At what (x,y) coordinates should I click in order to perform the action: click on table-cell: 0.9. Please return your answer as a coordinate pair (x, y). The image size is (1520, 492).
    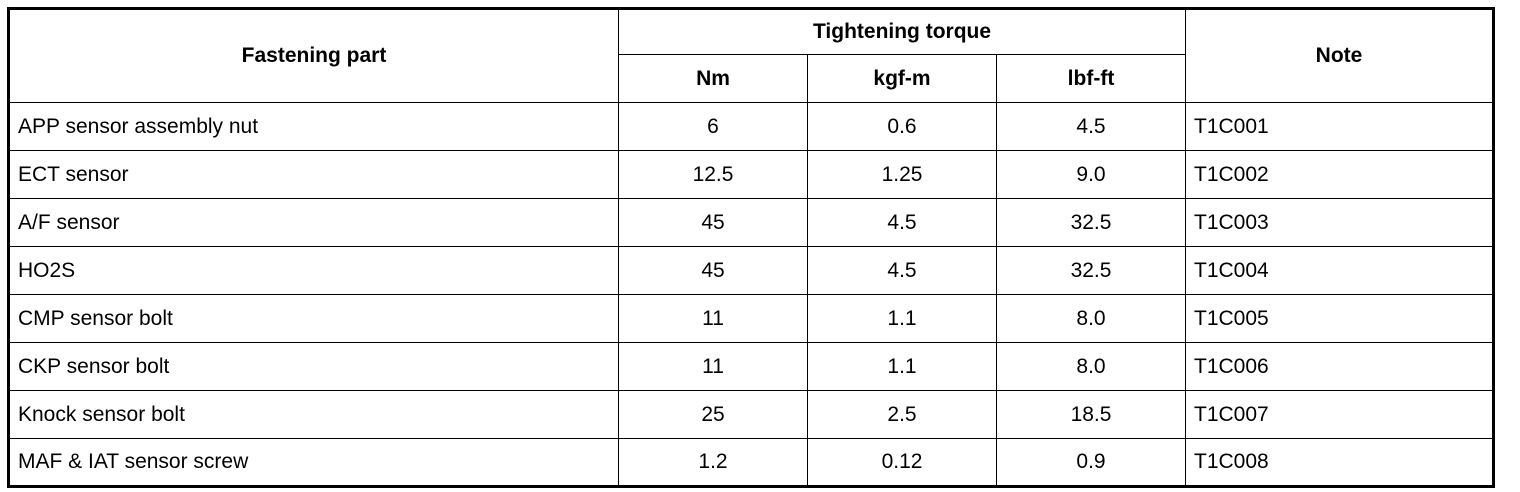
    Looking at the image, I should click on (1091, 462).